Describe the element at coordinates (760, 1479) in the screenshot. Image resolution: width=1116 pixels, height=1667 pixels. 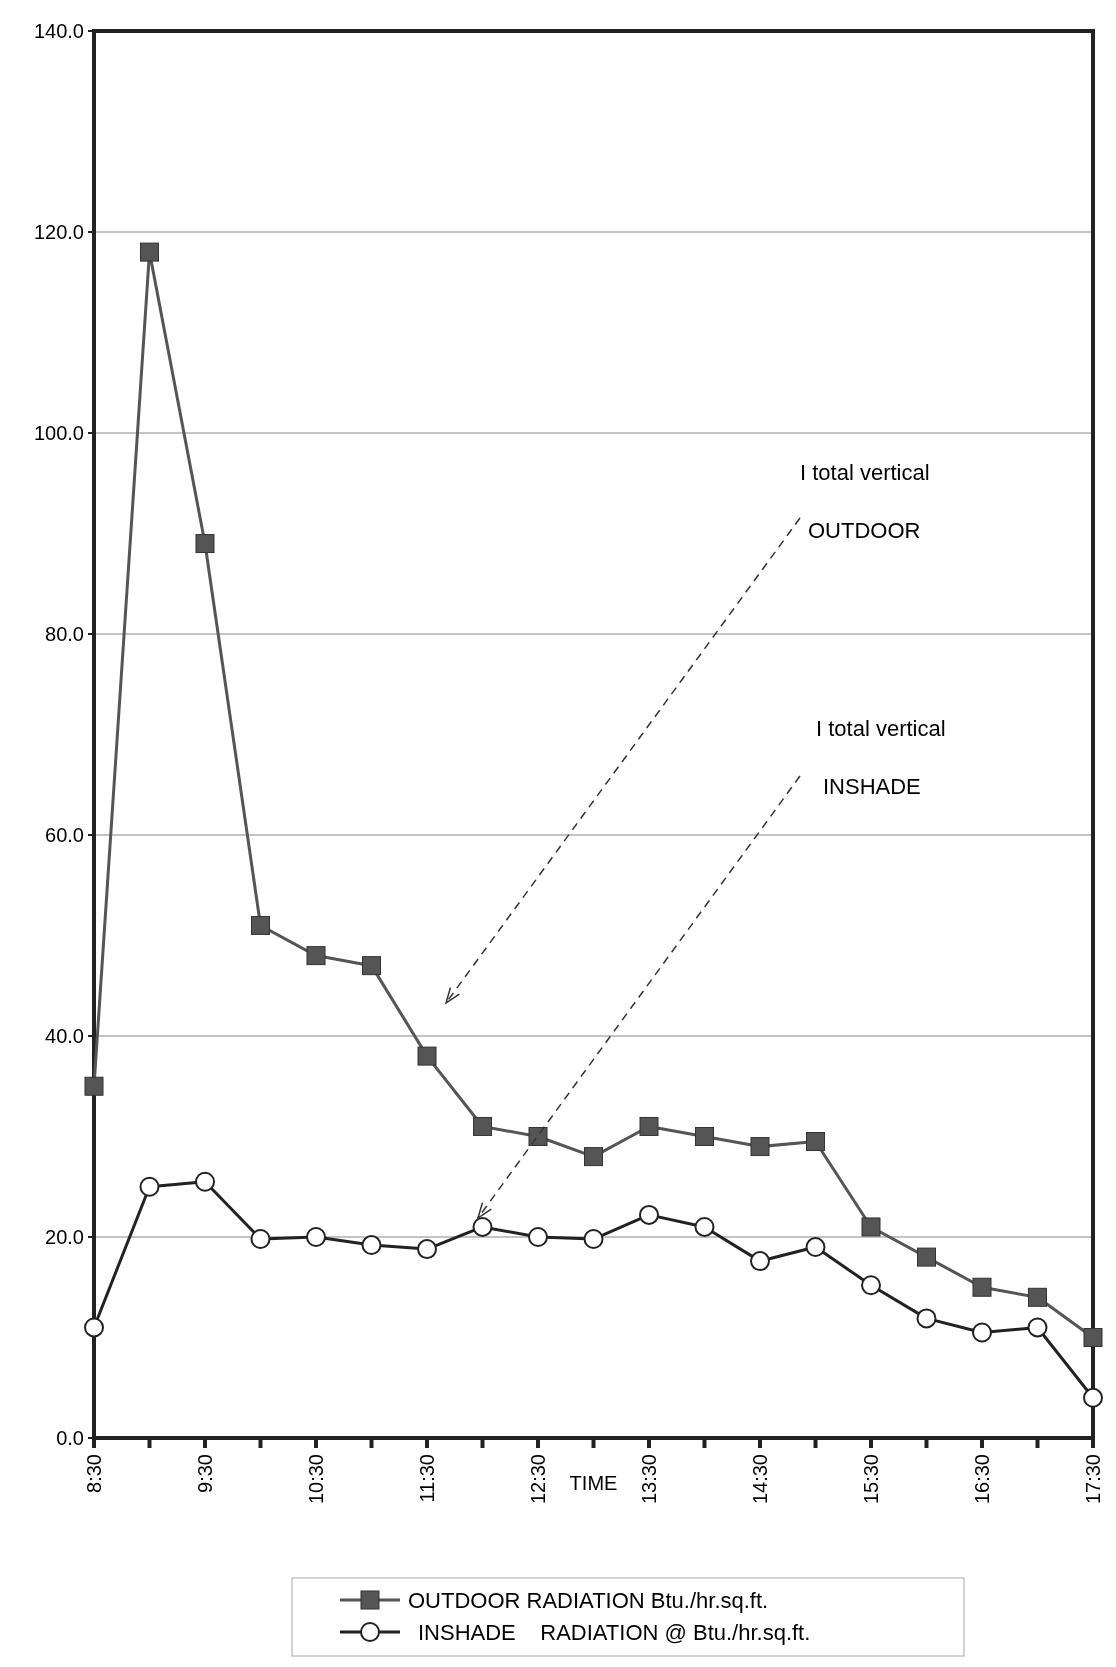
I see `x-tick-label: 14:30` at that location.